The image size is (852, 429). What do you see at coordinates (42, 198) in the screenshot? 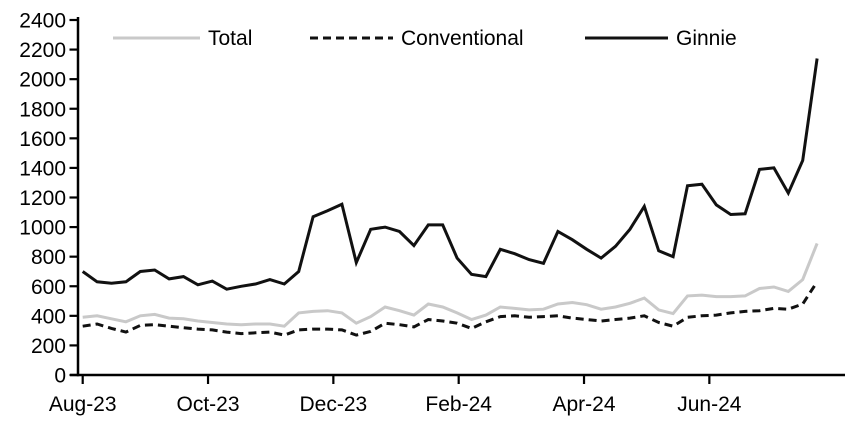
I see `y-axis-tick-label: 1200` at bounding box center [42, 198].